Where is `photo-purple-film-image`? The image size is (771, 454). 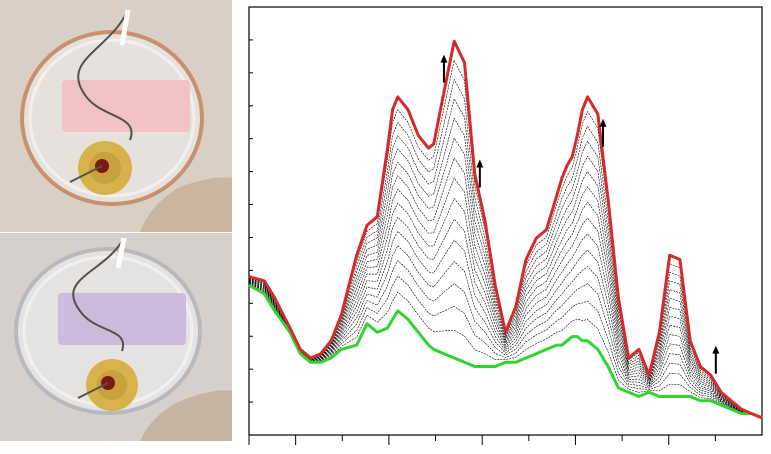 photo-purple-film-image is located at coordinates (116, 337).